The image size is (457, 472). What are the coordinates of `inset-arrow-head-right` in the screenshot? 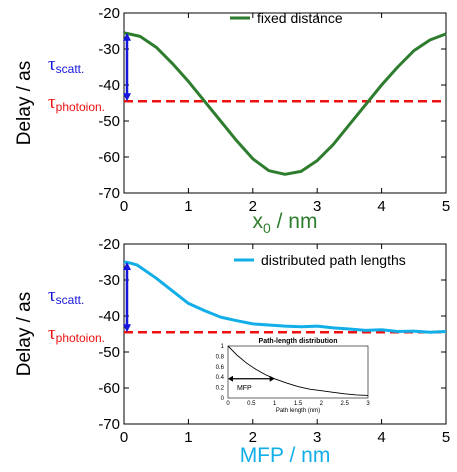 It's located at (272, 378).